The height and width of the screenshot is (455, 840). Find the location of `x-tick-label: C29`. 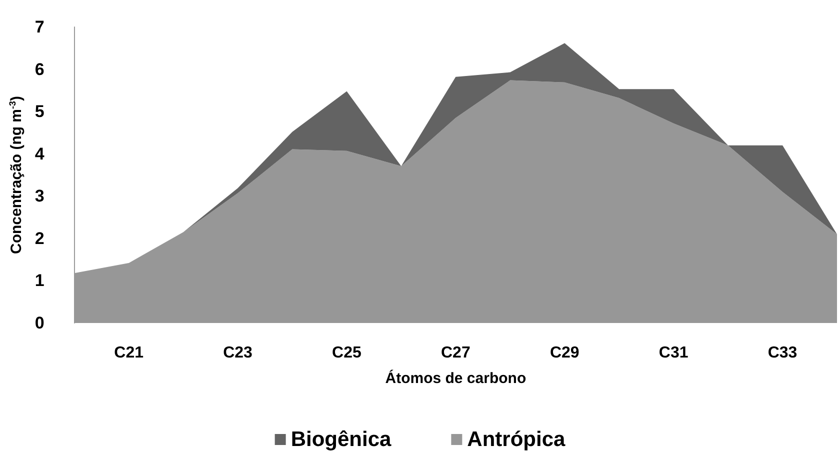

x-tick-label: C29 is located at coordinates (565, 353).